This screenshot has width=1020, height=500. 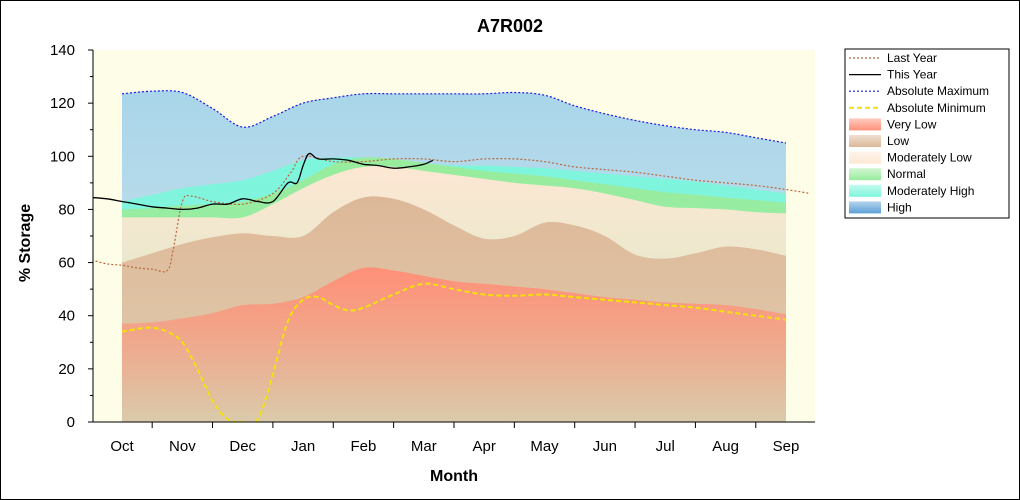 What do you see at coordinates (938, 91) in the screenshot?
I see `legend-label-absolute-maximum: Absolute Maximum` at bounding box center [938, 91].